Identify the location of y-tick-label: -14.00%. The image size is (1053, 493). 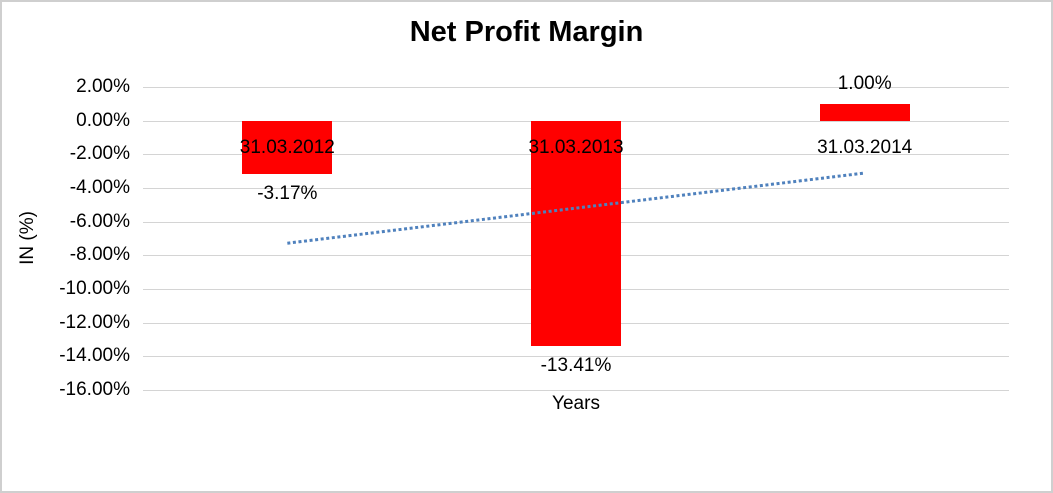
(94, 356).